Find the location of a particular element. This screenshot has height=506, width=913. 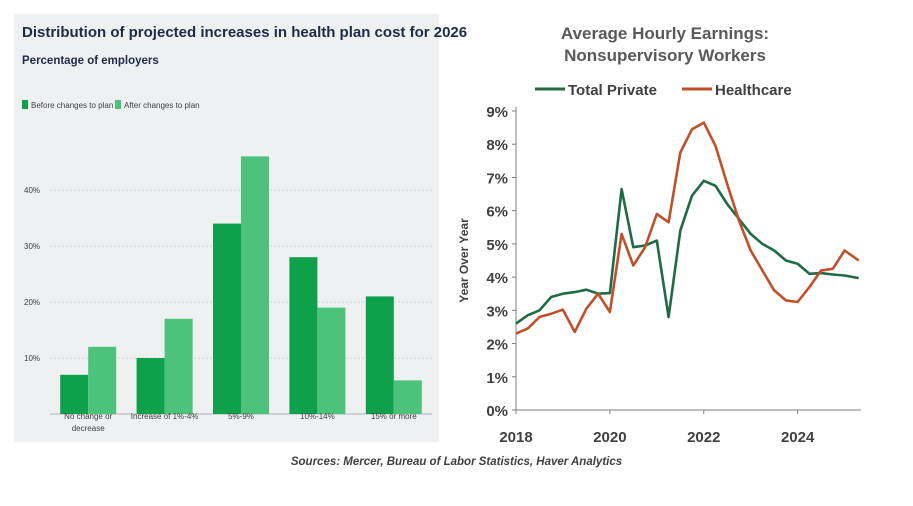

legend-swatch-after is located at coordinates (118, 104).